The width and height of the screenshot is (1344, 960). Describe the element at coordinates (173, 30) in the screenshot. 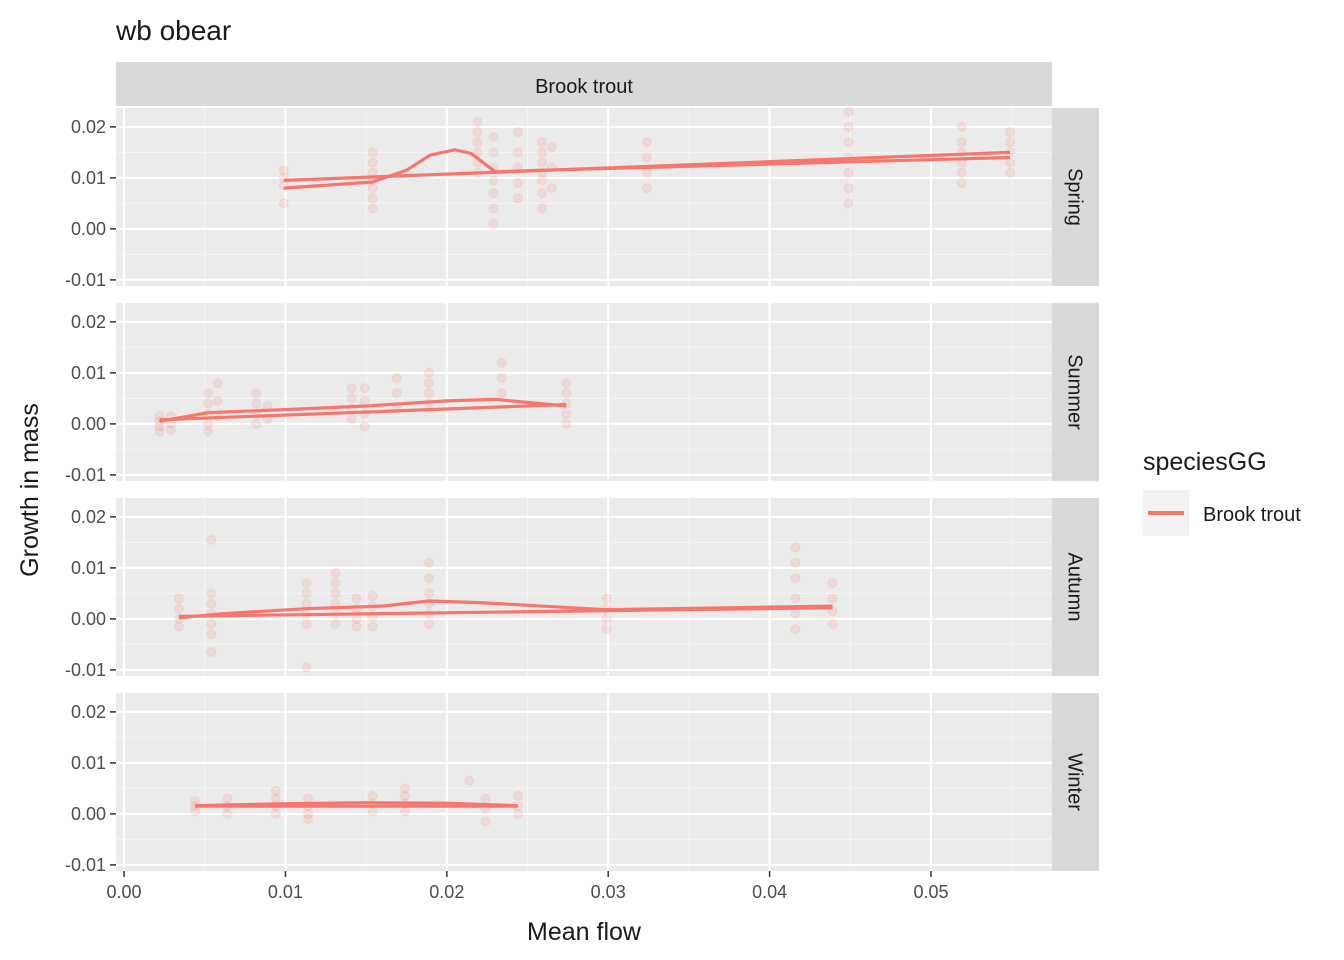

I see `chart-title: wb obear` at that location.